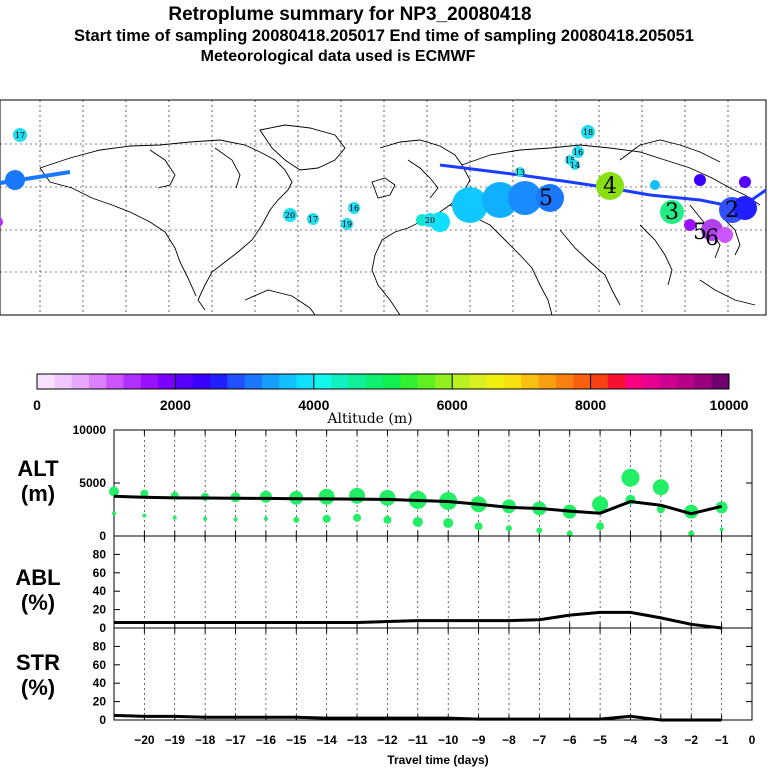  Describe the element at coordinates (235, 740) in the screenshot. I see `x-tick-label: −17` at that location.